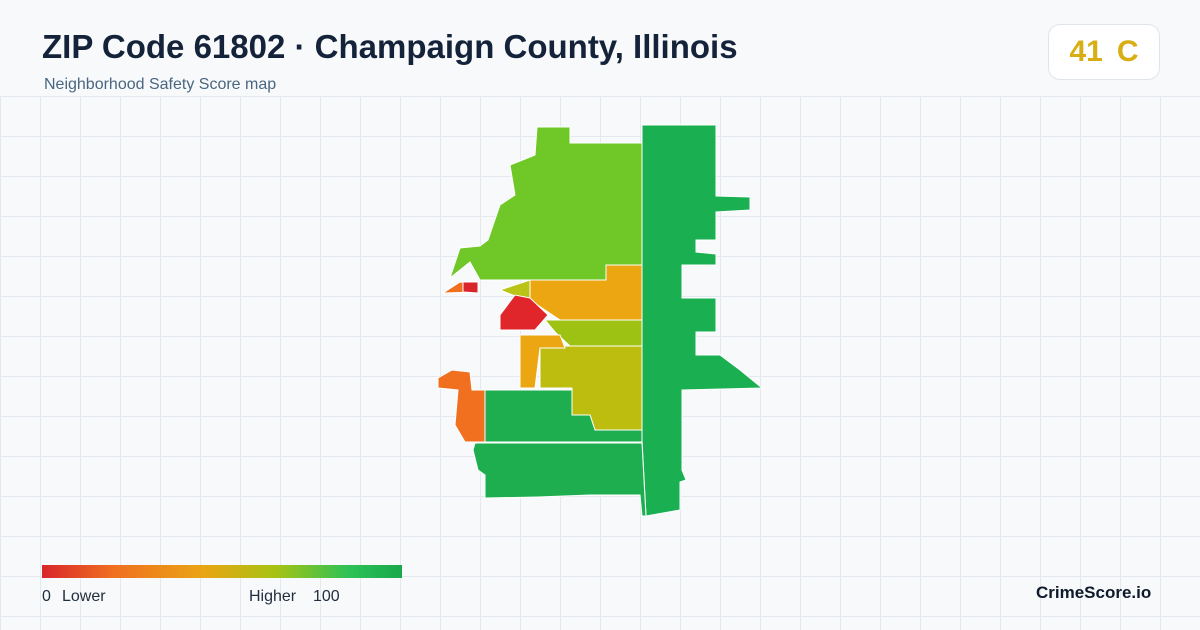  Describe the element at coordinates (1127, 51) in the screenshot. I see `score-grade: C` at that location.